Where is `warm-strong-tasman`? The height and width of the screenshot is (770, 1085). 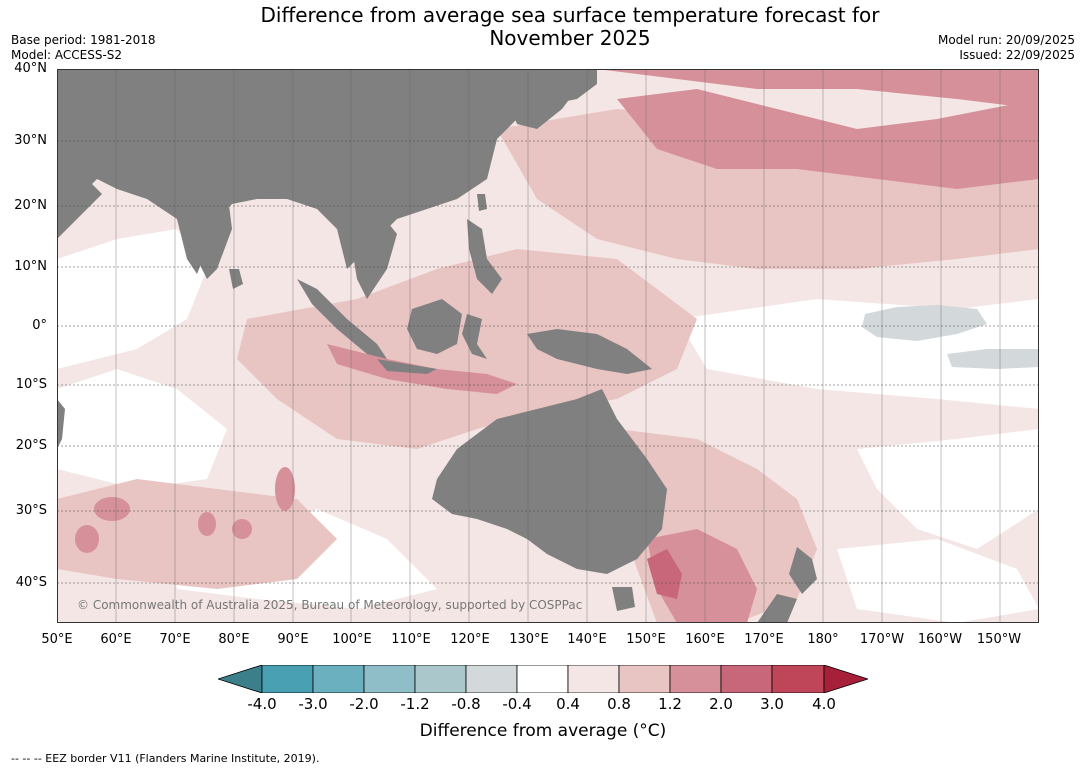
warm-strong-tasman is located at coordinates (702, 576).